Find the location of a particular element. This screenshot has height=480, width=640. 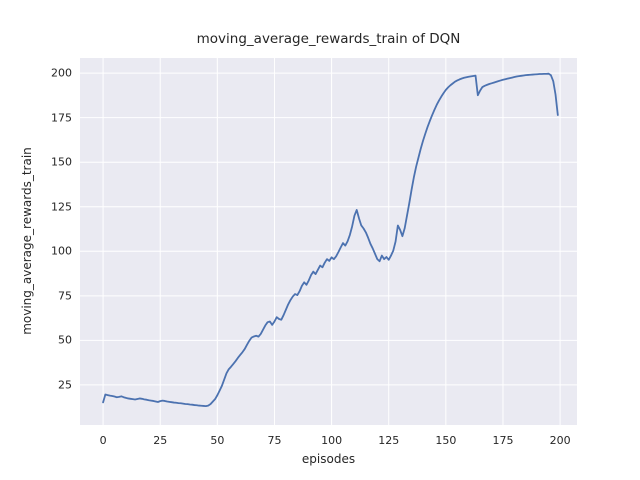

chart-title: moving_average_rewards_train of DQN is located at coordinates (328, 39).